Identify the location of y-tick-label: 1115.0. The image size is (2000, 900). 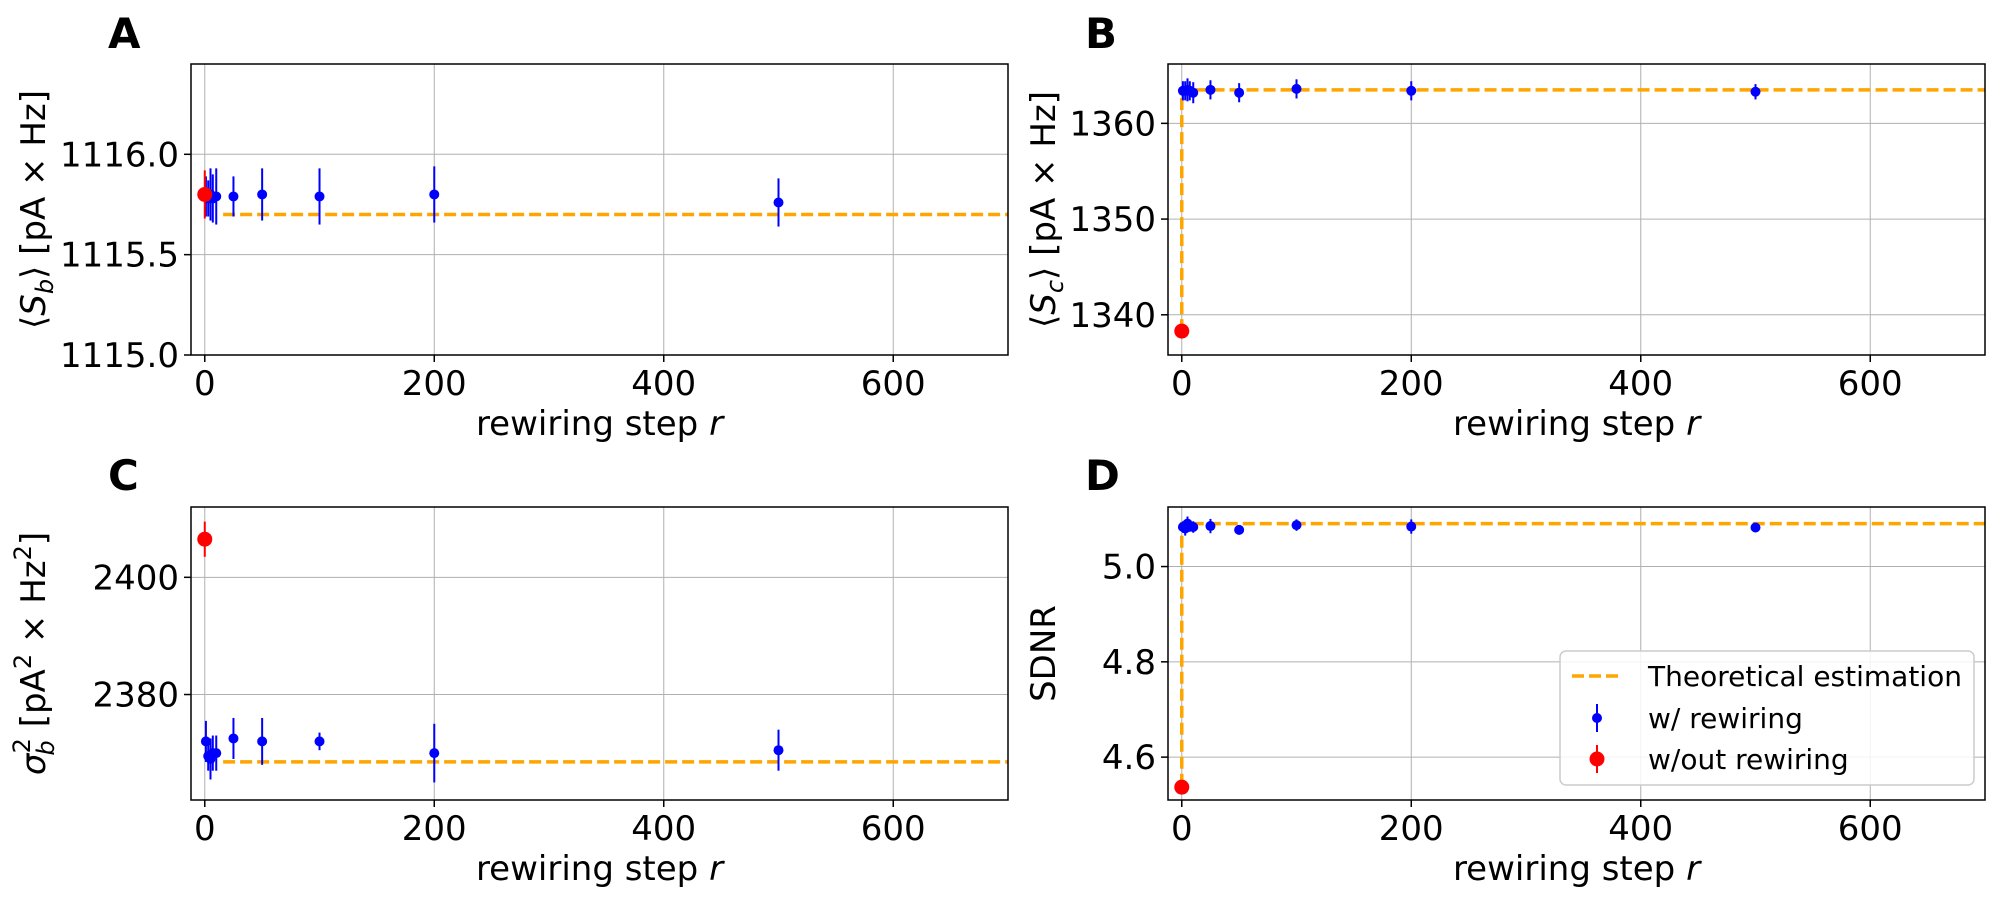
(119, 356).